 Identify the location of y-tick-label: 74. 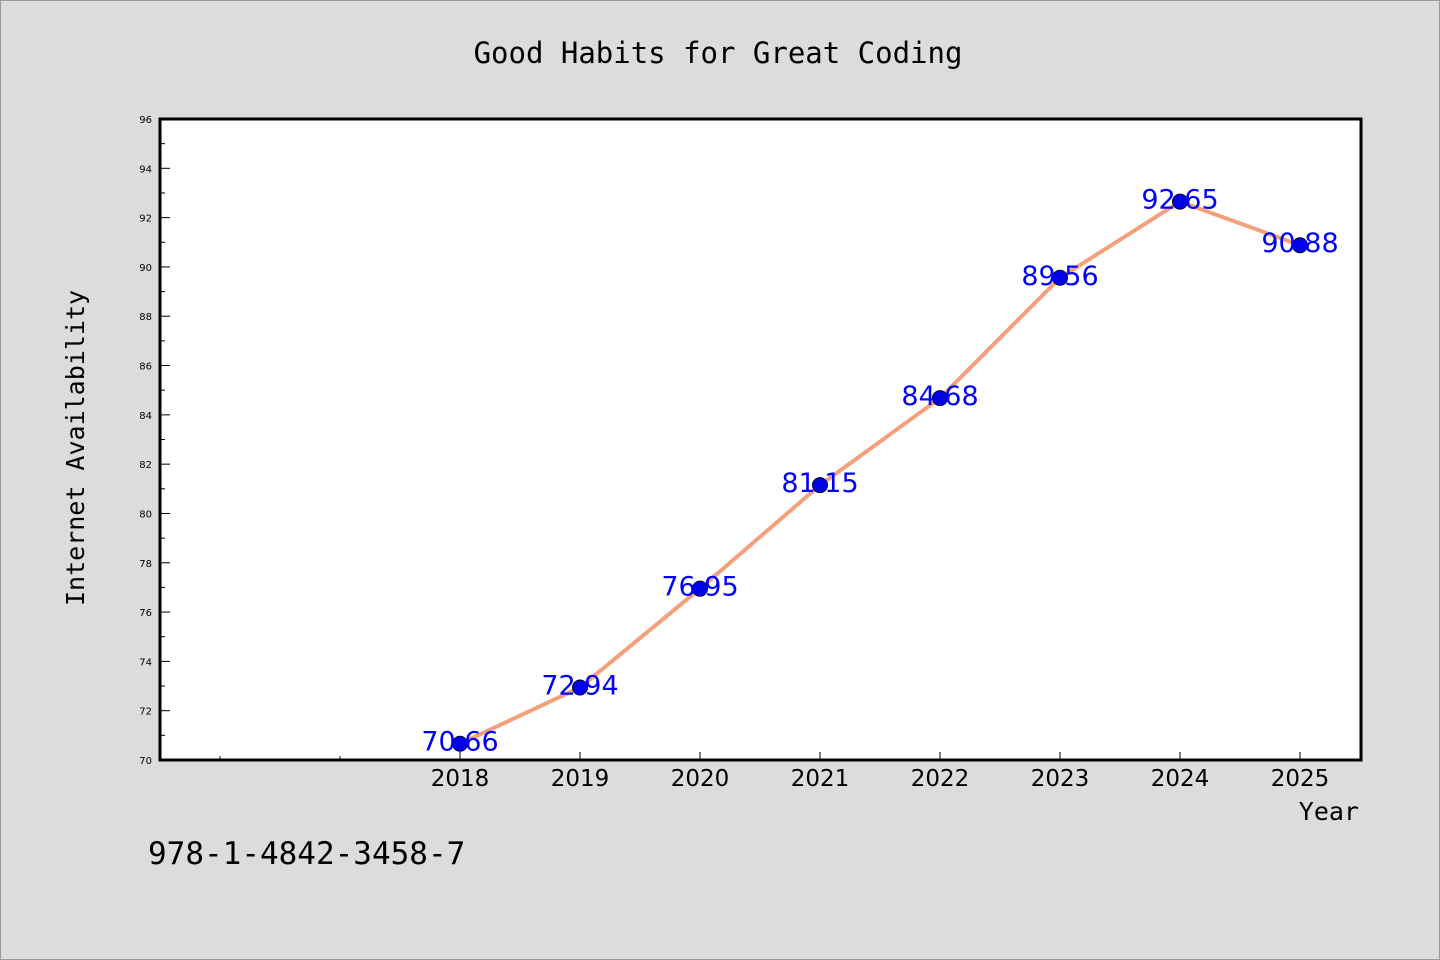
(145, 662).